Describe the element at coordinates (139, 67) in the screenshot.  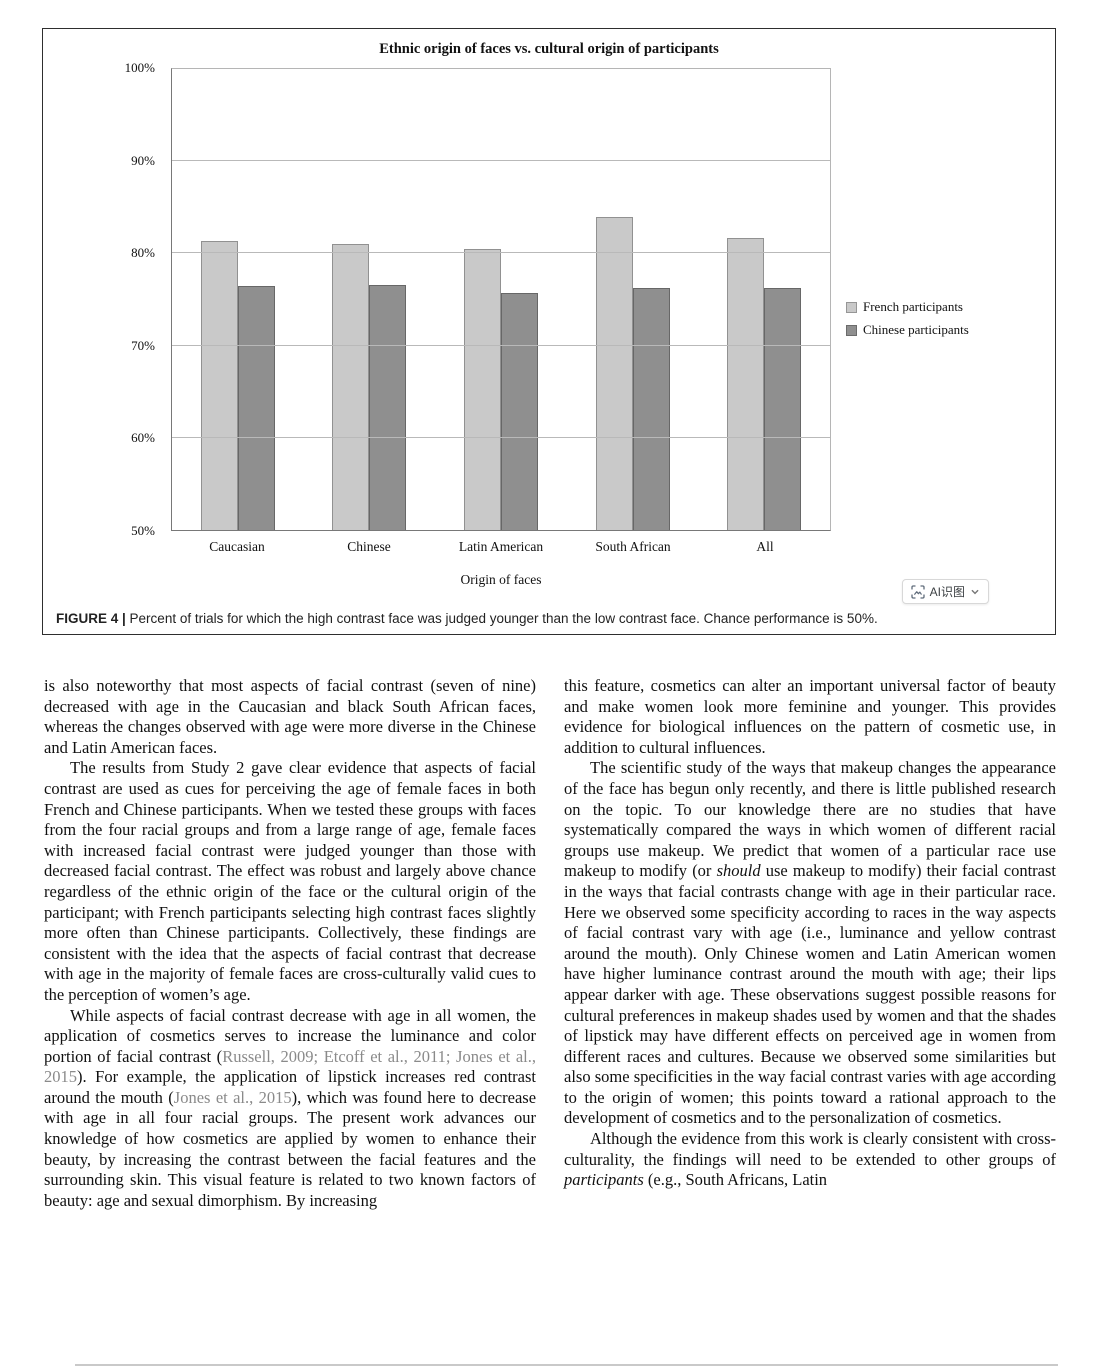
I see `y-tick-label-100: 100%` at that location.